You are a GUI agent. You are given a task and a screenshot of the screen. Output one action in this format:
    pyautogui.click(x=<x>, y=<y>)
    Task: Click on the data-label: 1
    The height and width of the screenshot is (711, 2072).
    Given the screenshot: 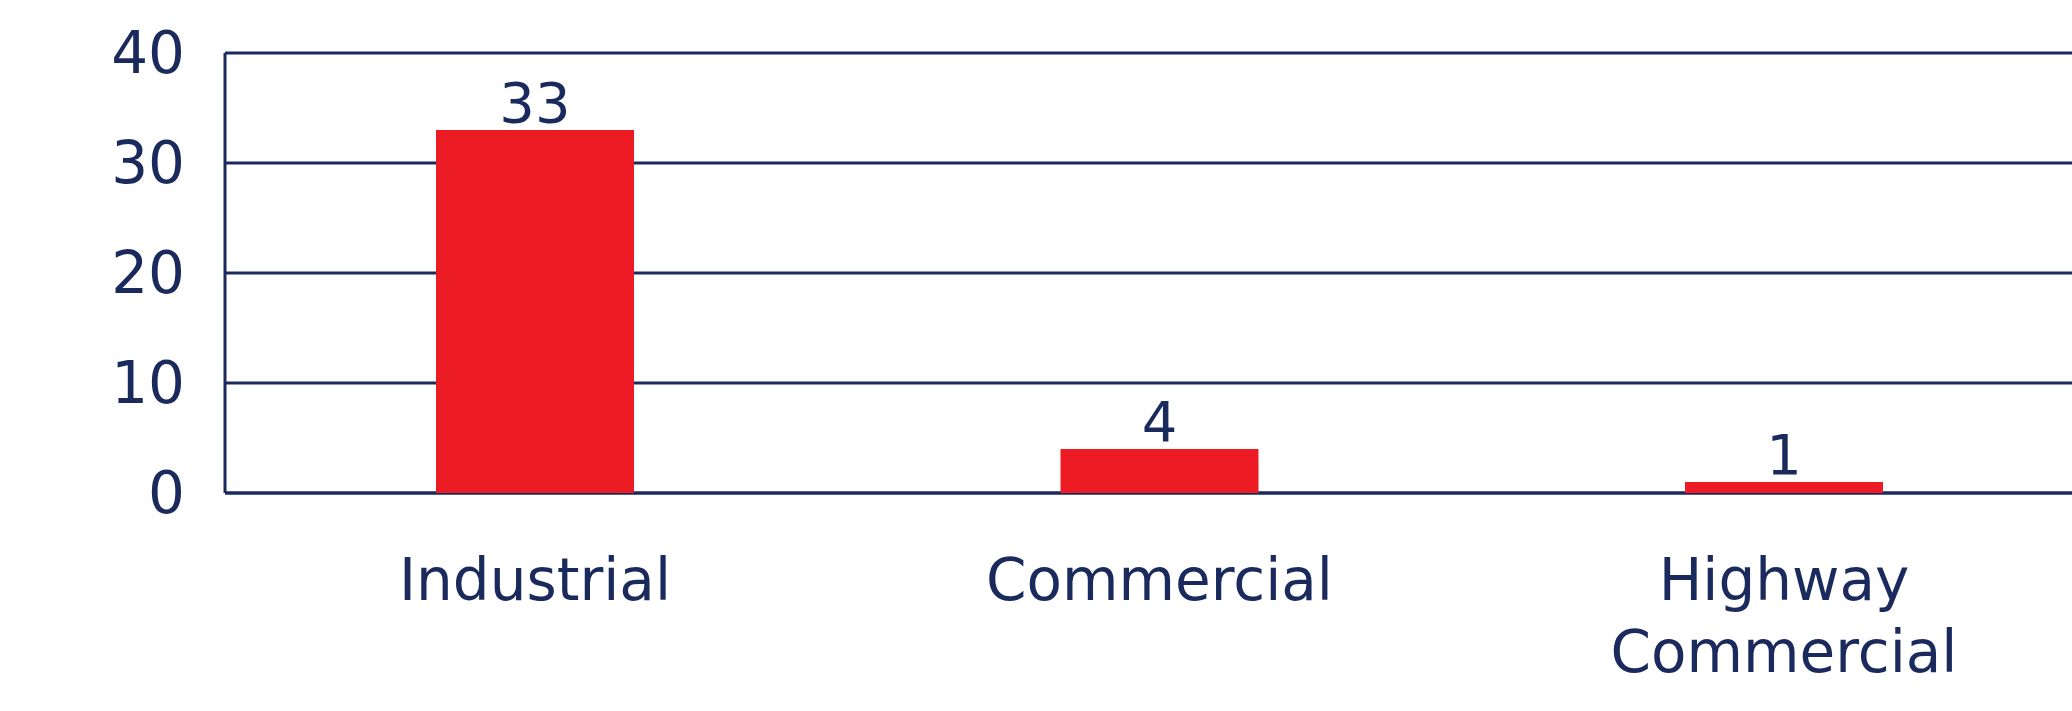 What is the action you would take?
    pyautogui.click(x=1784, y=454)
    